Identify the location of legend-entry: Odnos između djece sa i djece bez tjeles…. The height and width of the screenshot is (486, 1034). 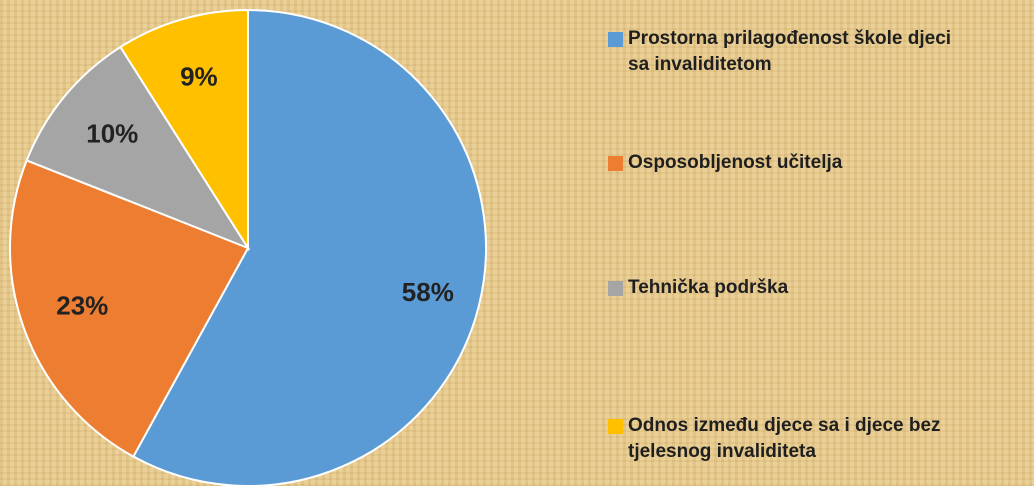
(821, 439).